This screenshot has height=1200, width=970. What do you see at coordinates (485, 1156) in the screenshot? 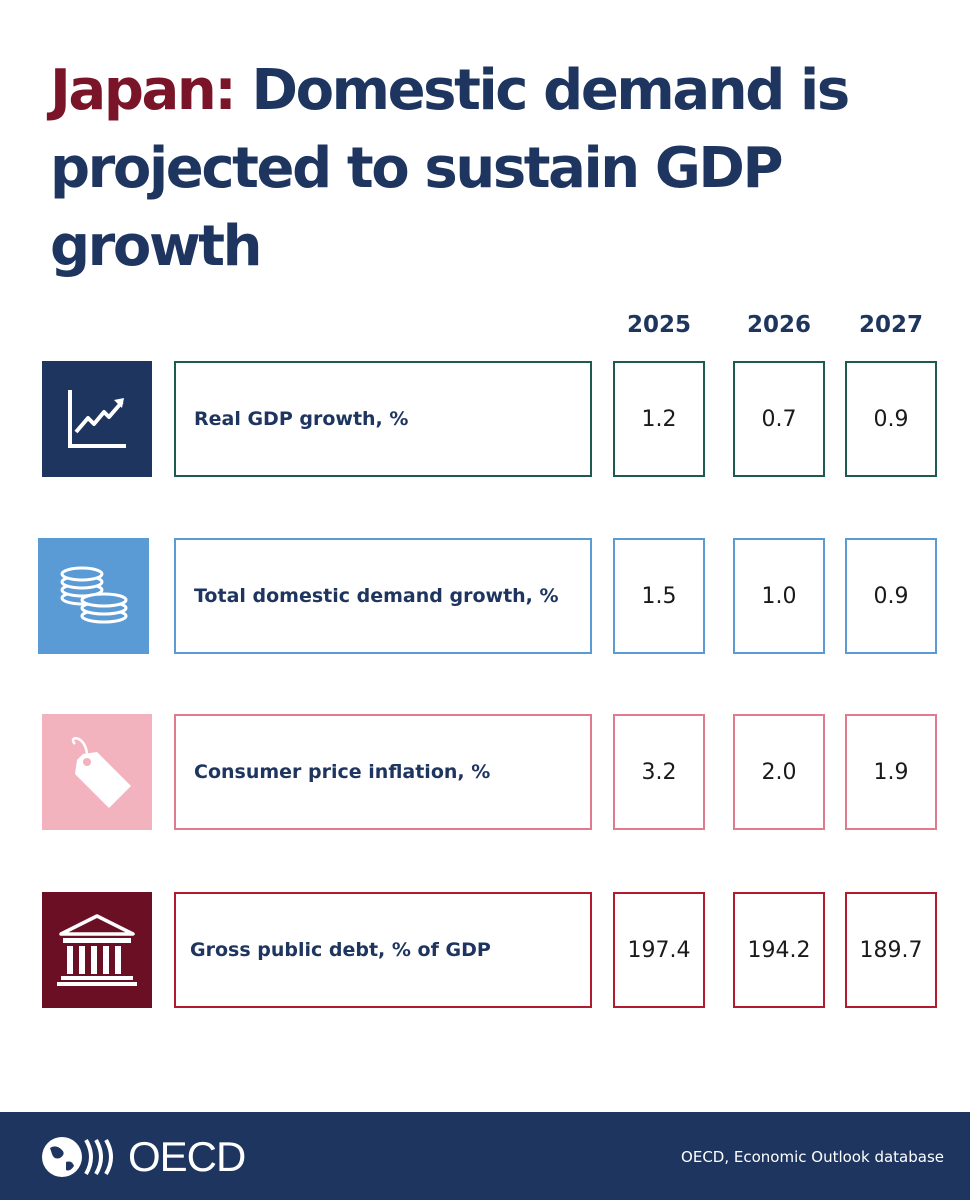
I see `footer-bar: OECD OECD, Economic Outlook database` at bounding box center [485, 1156].